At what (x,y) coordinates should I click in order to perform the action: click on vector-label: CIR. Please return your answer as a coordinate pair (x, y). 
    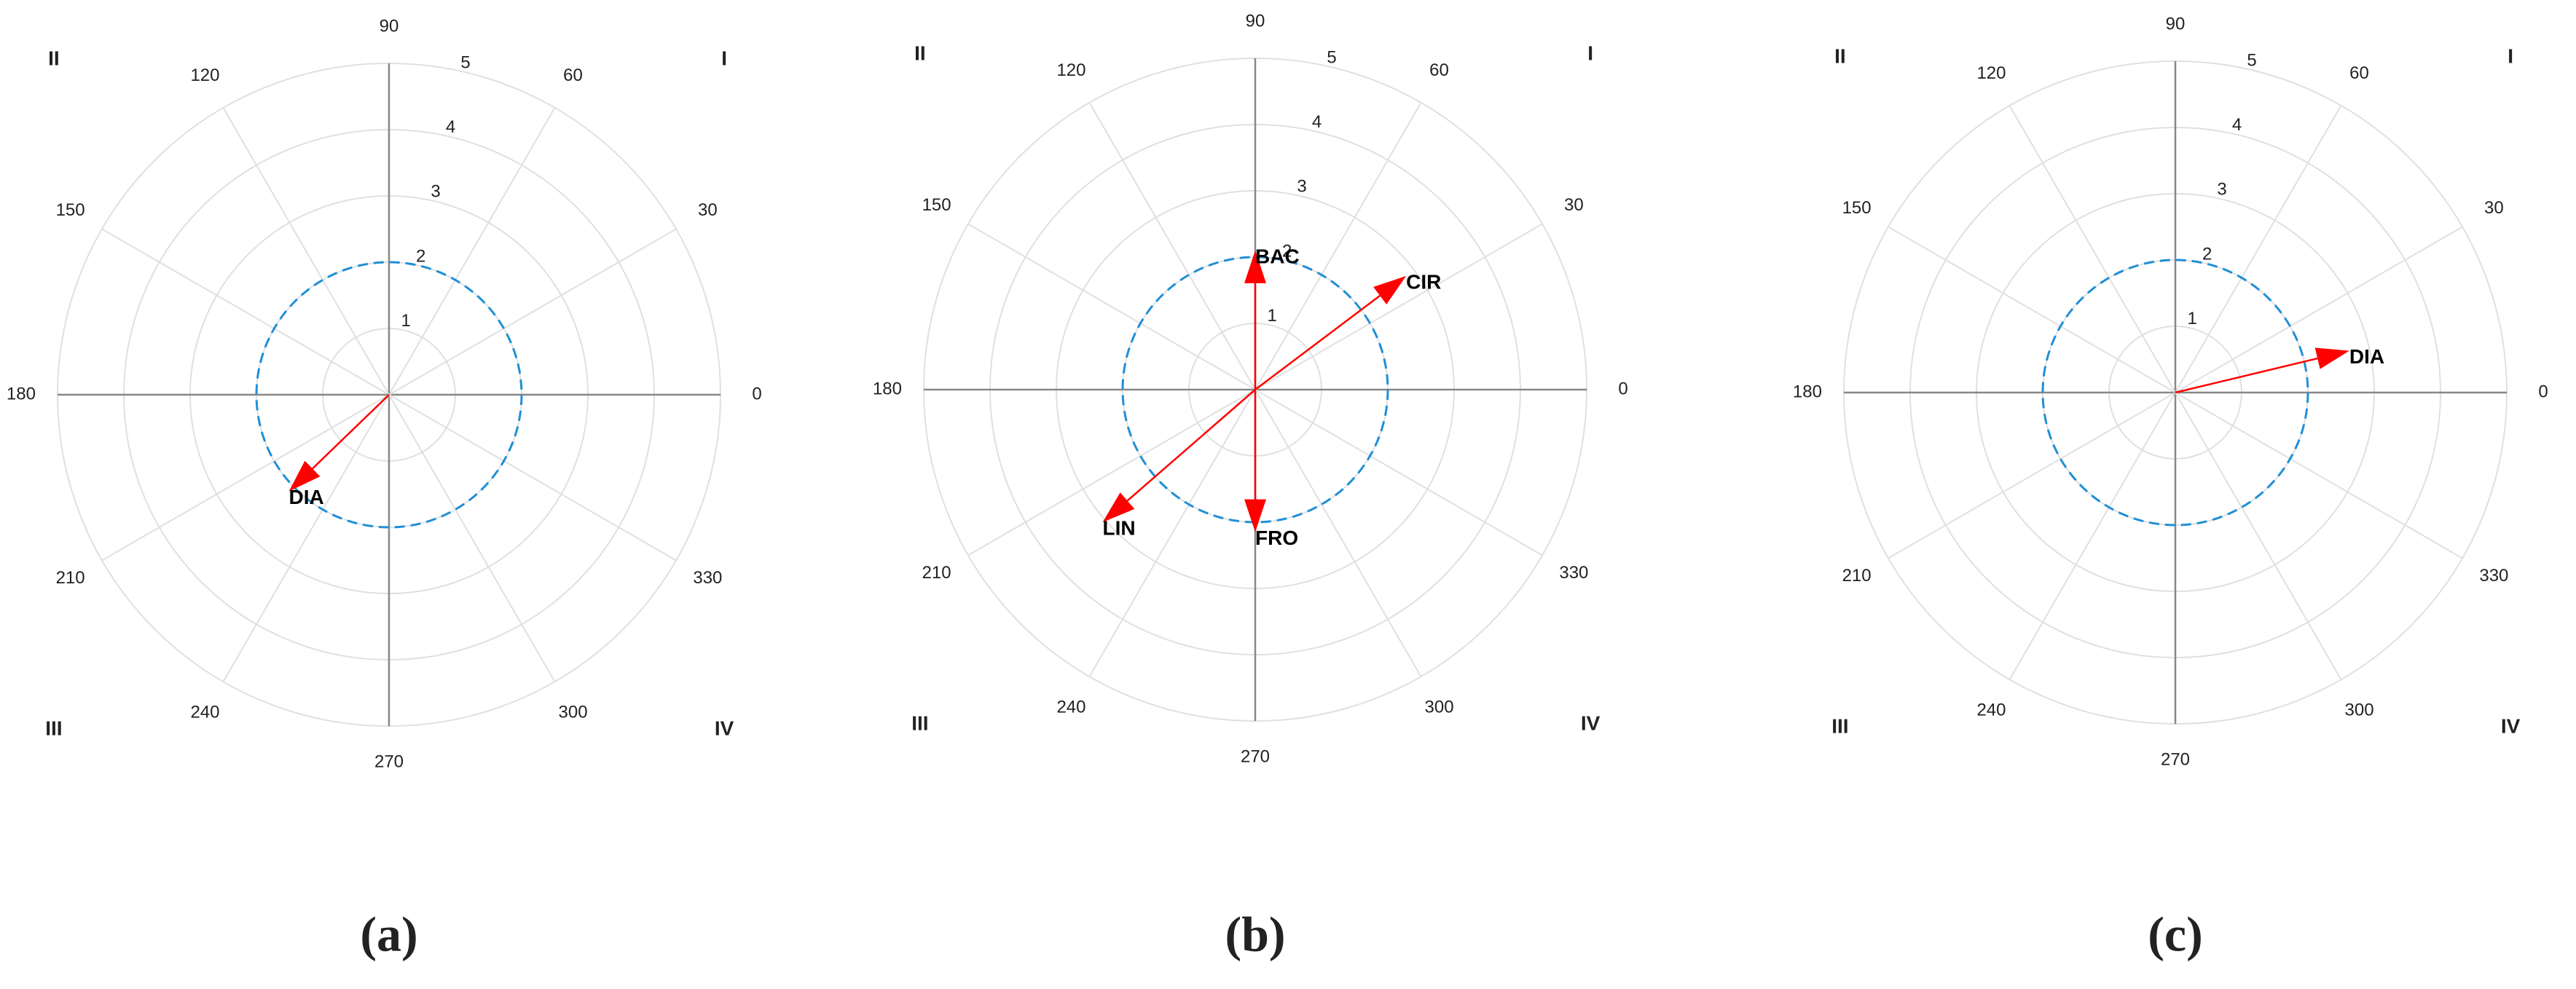
    Looking at the image, I should click on (1423, 281).